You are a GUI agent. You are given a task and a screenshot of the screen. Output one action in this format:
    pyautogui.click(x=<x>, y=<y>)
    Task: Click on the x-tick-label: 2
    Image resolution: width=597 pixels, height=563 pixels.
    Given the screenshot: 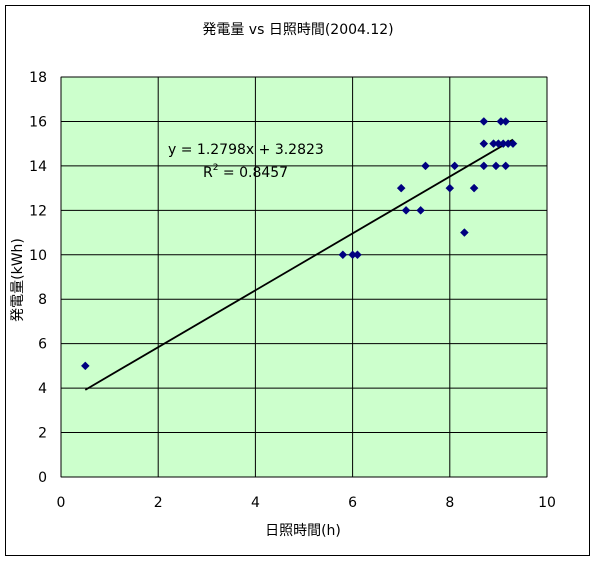 What is the action you would take?
    pyautogui.click(x=158, y=503)
    